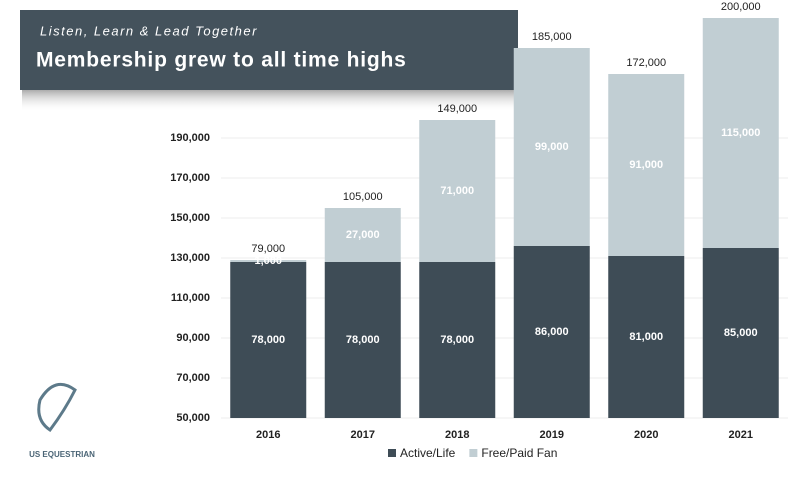 The width and height of the screenshot is (800, 478). I want to click on x-tick-label: 2021, so click(741, 435).